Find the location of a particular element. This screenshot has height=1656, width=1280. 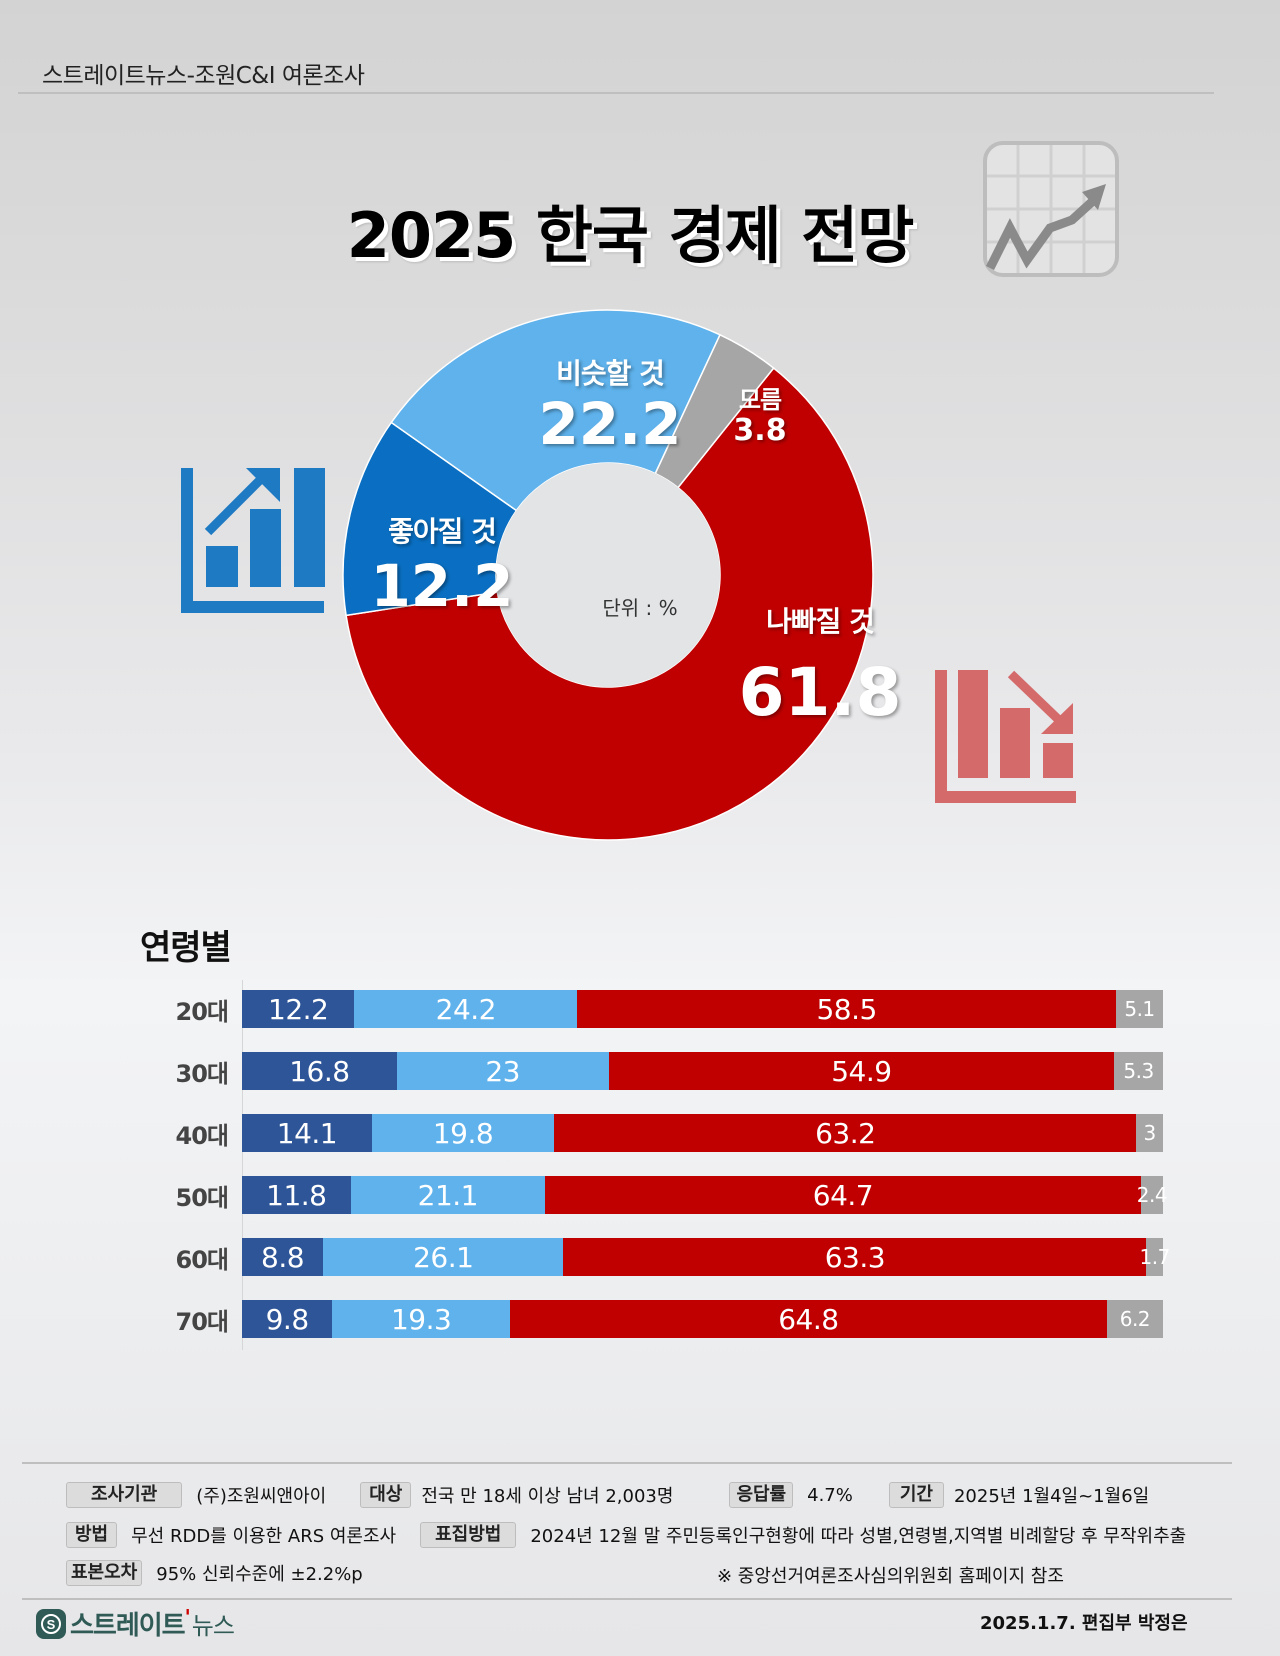

bar-row-60s: 60대 8.8 26.1 63.3 1.7 is located at coordinates (660, 1257).